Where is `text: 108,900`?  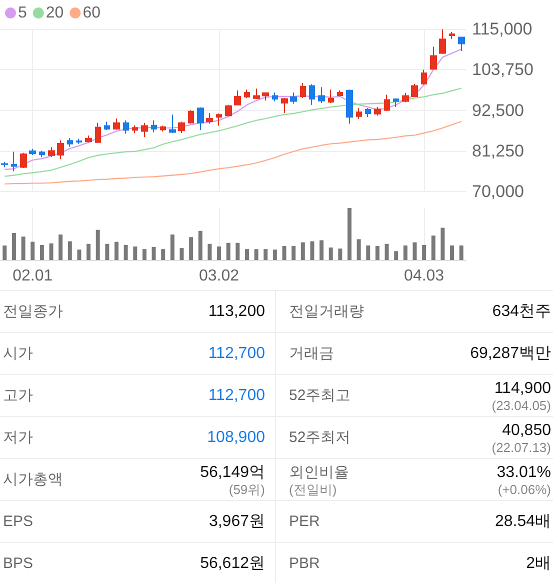
text: 108,900 is located at coordinates (236, 437).